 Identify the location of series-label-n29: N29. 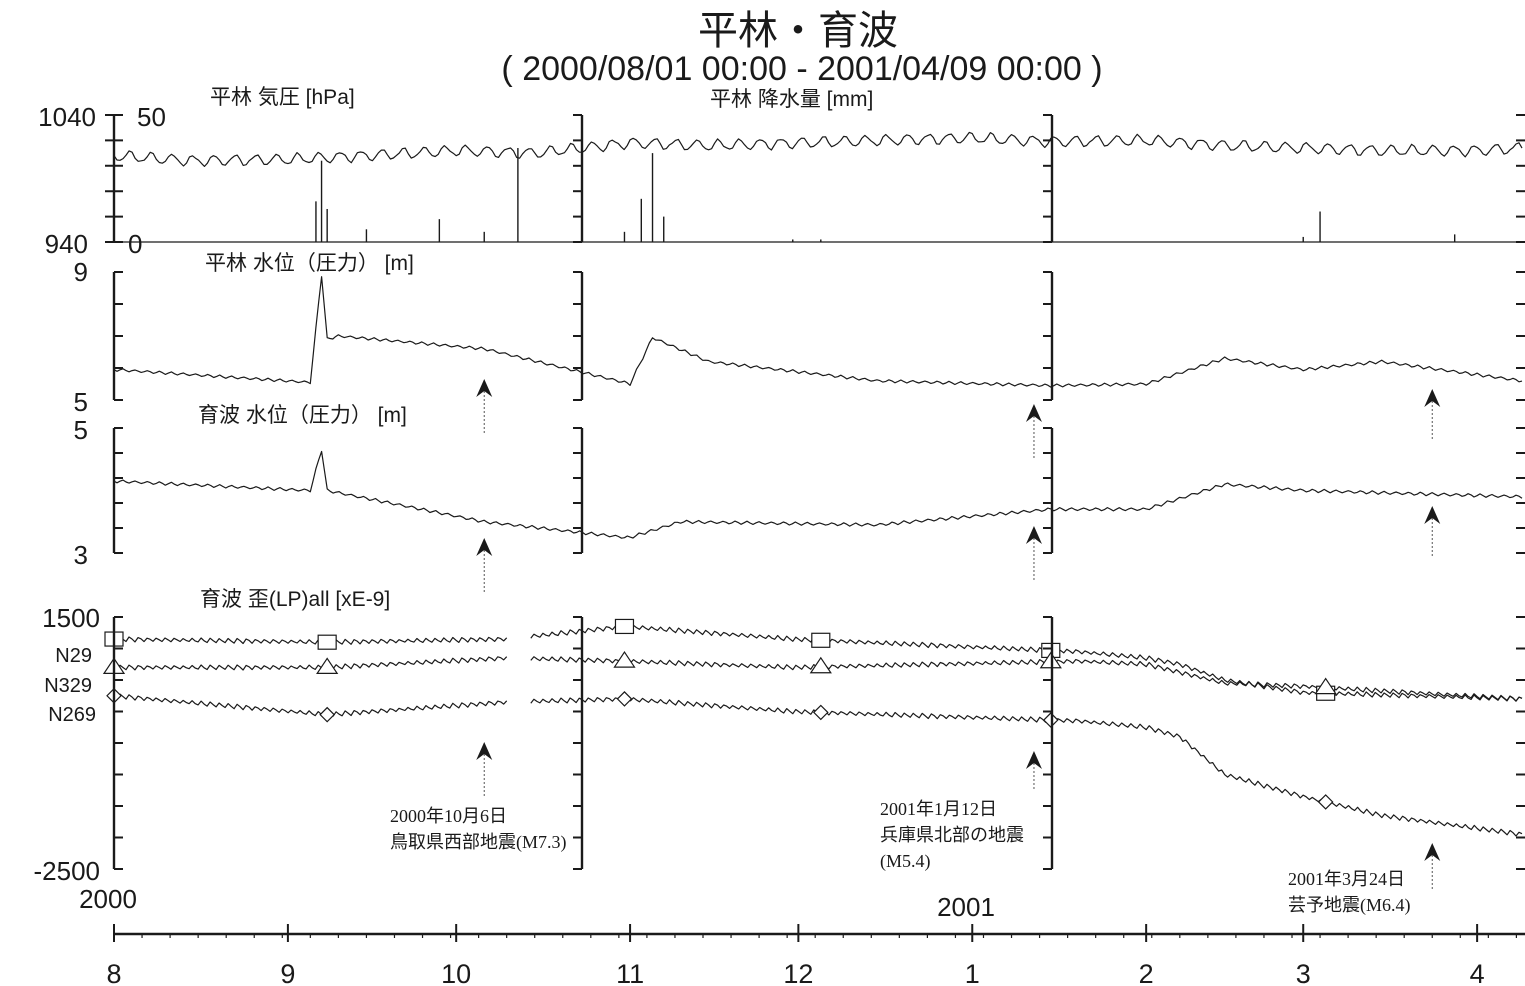
(73, 656).